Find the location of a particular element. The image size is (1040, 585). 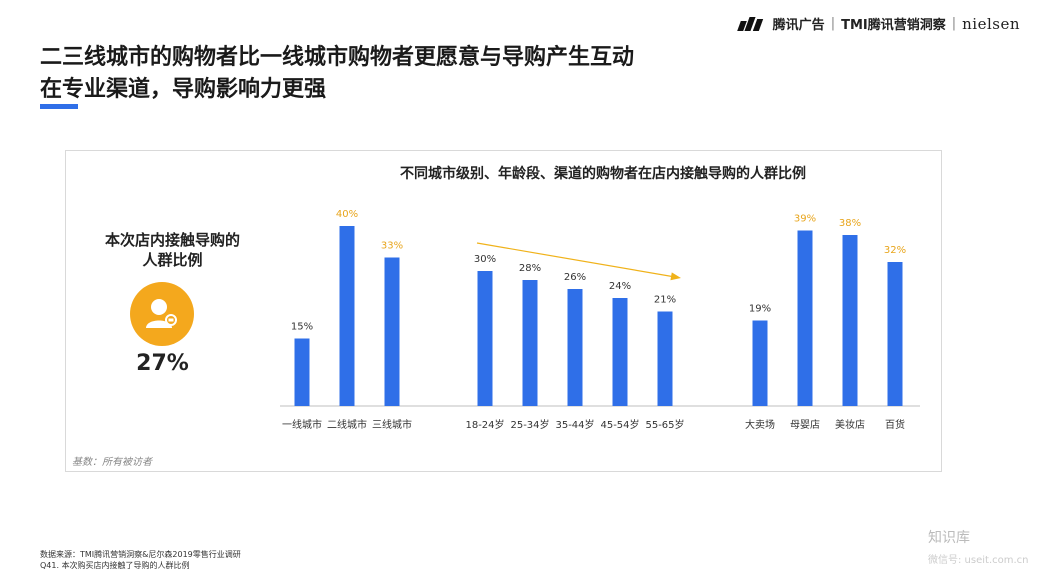

data-source-line-1: 数据来源：TMI腾讯营销洞察&尼尔森2019零售行业调研 is located at coordinates (140, 554).